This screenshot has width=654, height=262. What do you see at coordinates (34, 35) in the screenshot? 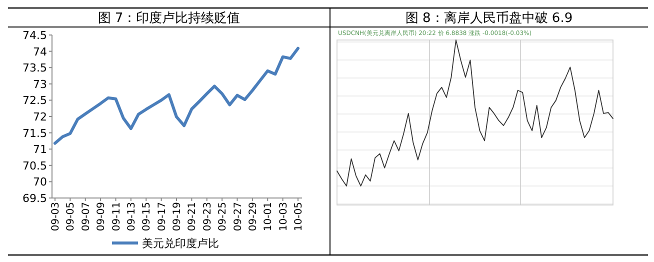
I see `y-tick-label: 74.5` at bounding box center [34, 35].